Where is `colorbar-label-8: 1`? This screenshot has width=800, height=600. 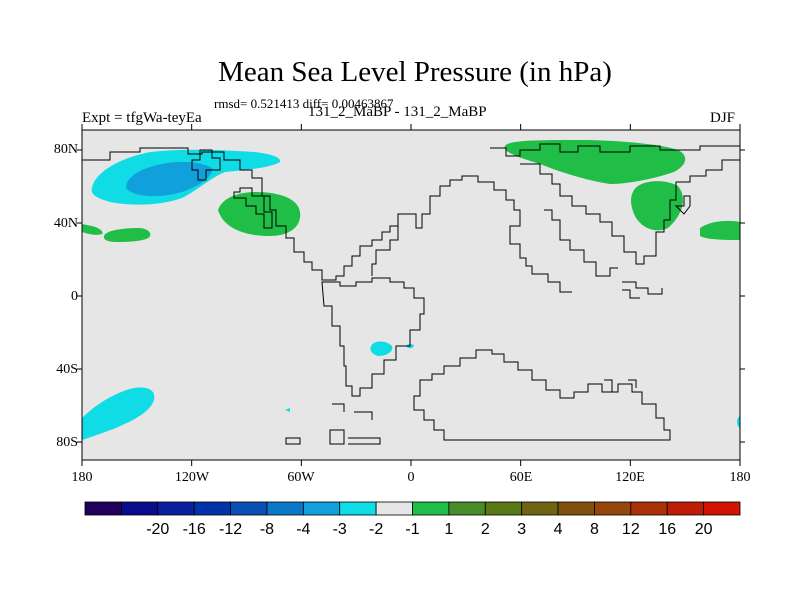
colorbar-label-8: 1 is located at coordinates (448, 529).